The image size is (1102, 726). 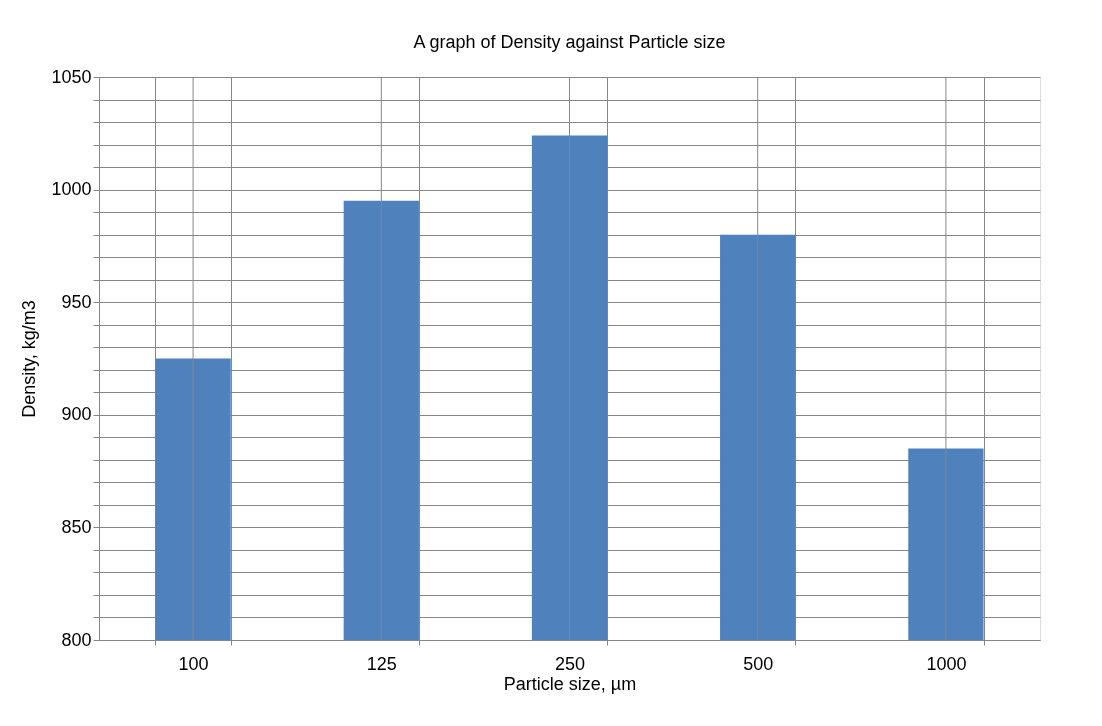 I want to click on chart-title: A graph of Density against Particle size, so click(x=569, y=42).